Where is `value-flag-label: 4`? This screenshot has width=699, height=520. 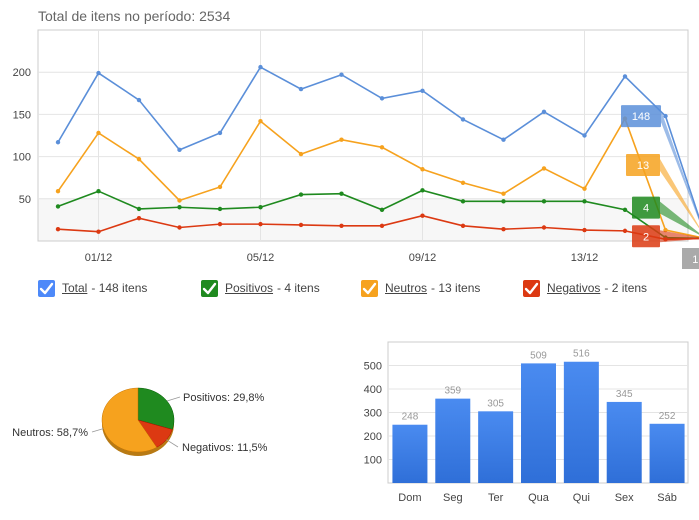 value-flag-label: 4 is located at coordinates (646, 209).